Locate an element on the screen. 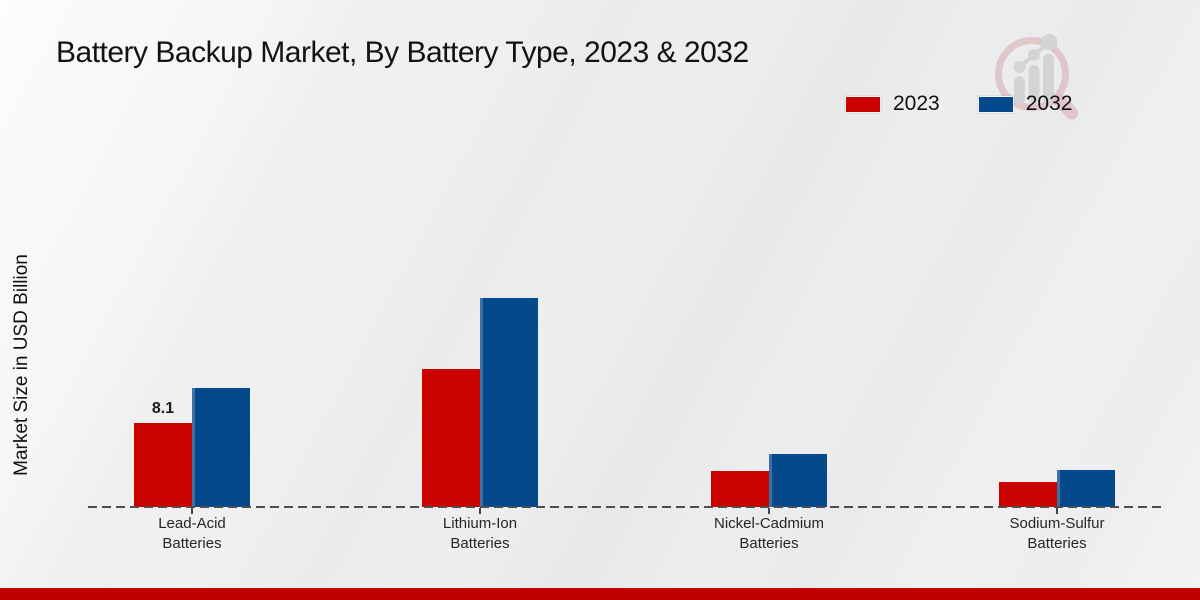  legend-label-2023: 2023 is located at coordinates (916, 103).